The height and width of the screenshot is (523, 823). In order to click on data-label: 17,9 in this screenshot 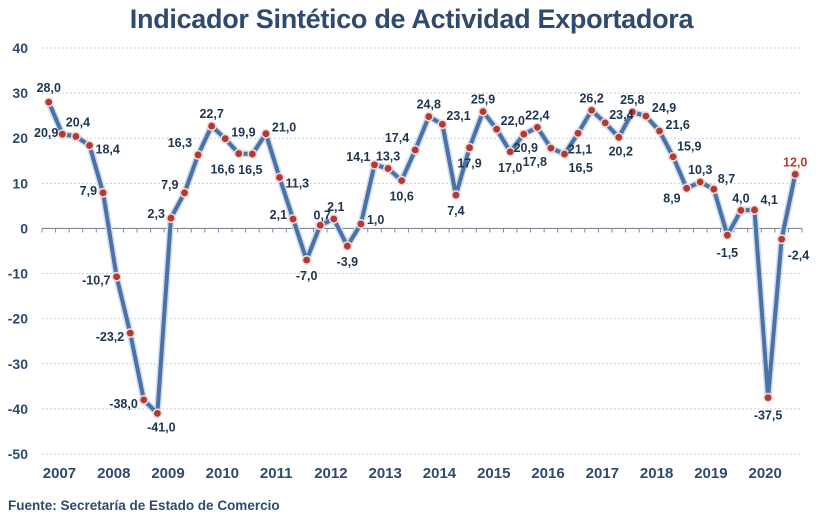, I will do `click(469, 164)`.